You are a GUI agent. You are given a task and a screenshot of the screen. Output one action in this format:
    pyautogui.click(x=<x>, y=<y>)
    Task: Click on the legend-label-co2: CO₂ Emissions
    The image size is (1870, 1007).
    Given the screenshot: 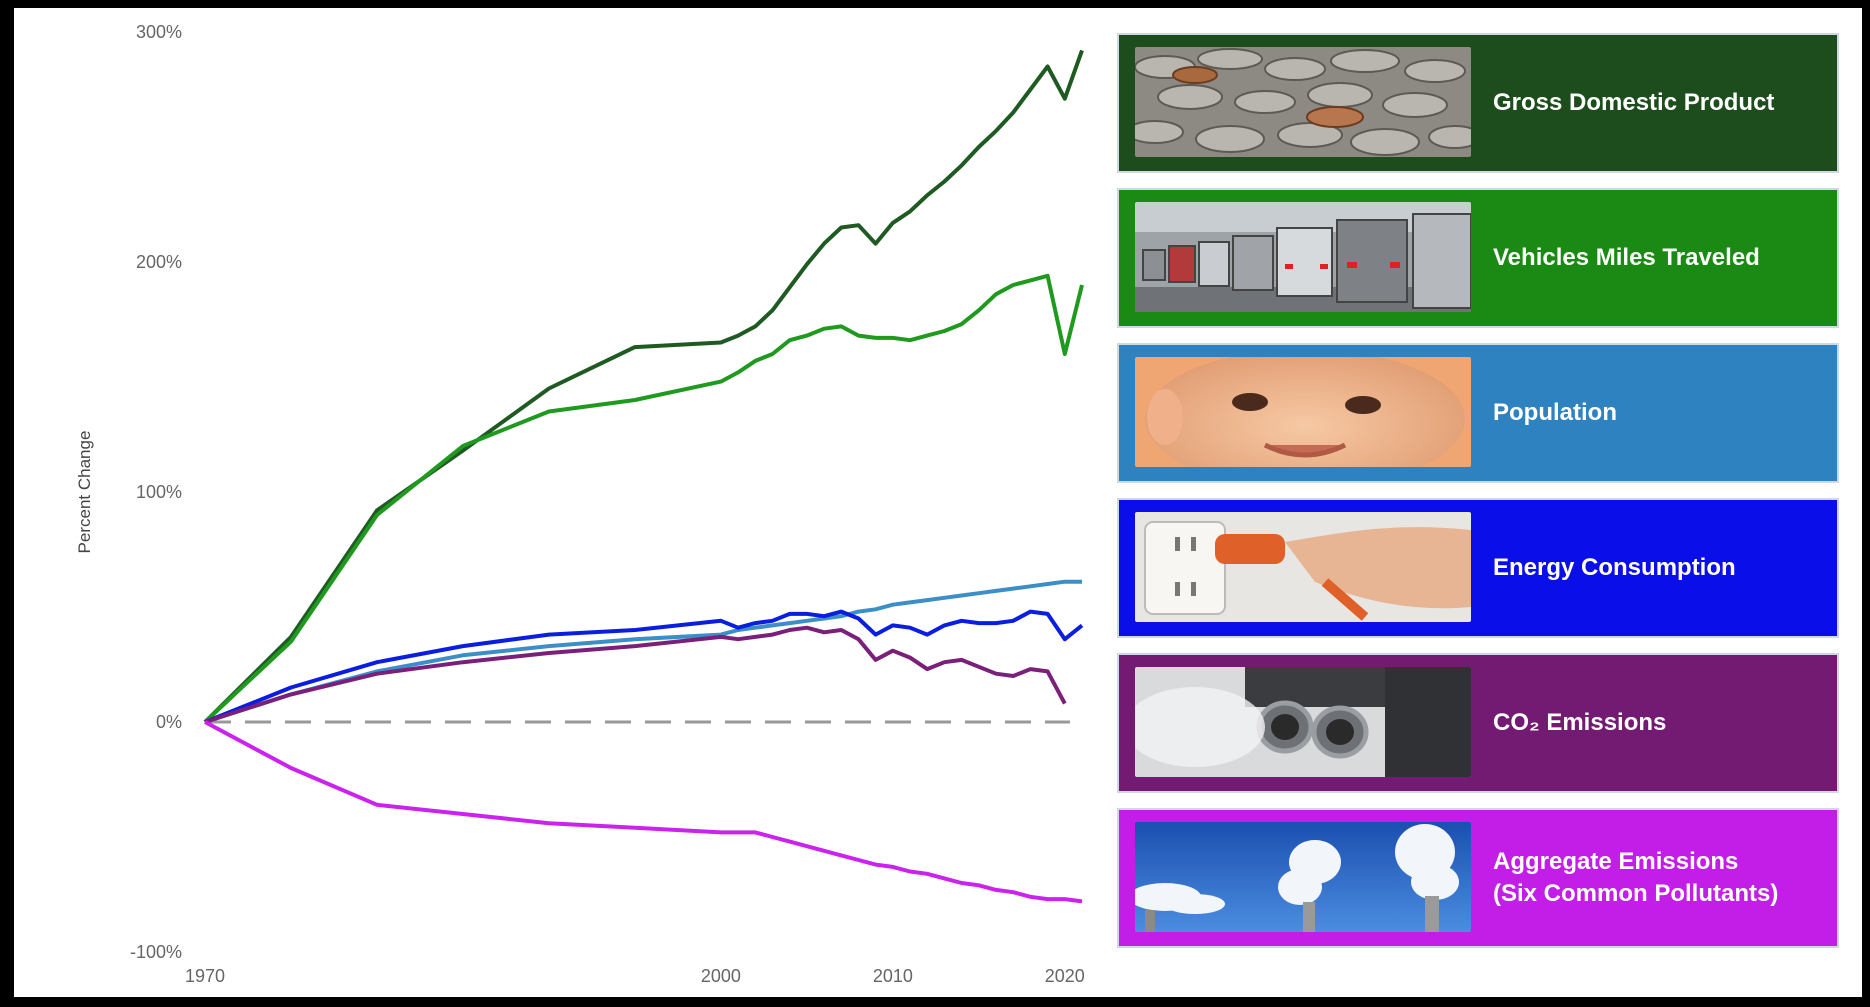 What is the action you would take?
    pyautogui.click(x=1580, y=722)
    